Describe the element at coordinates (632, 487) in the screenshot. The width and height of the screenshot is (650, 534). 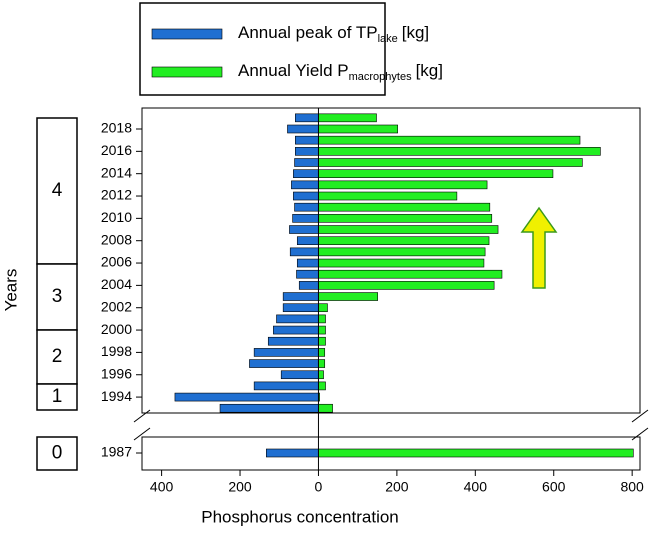
I see `x-tick-label: 800` at that location.